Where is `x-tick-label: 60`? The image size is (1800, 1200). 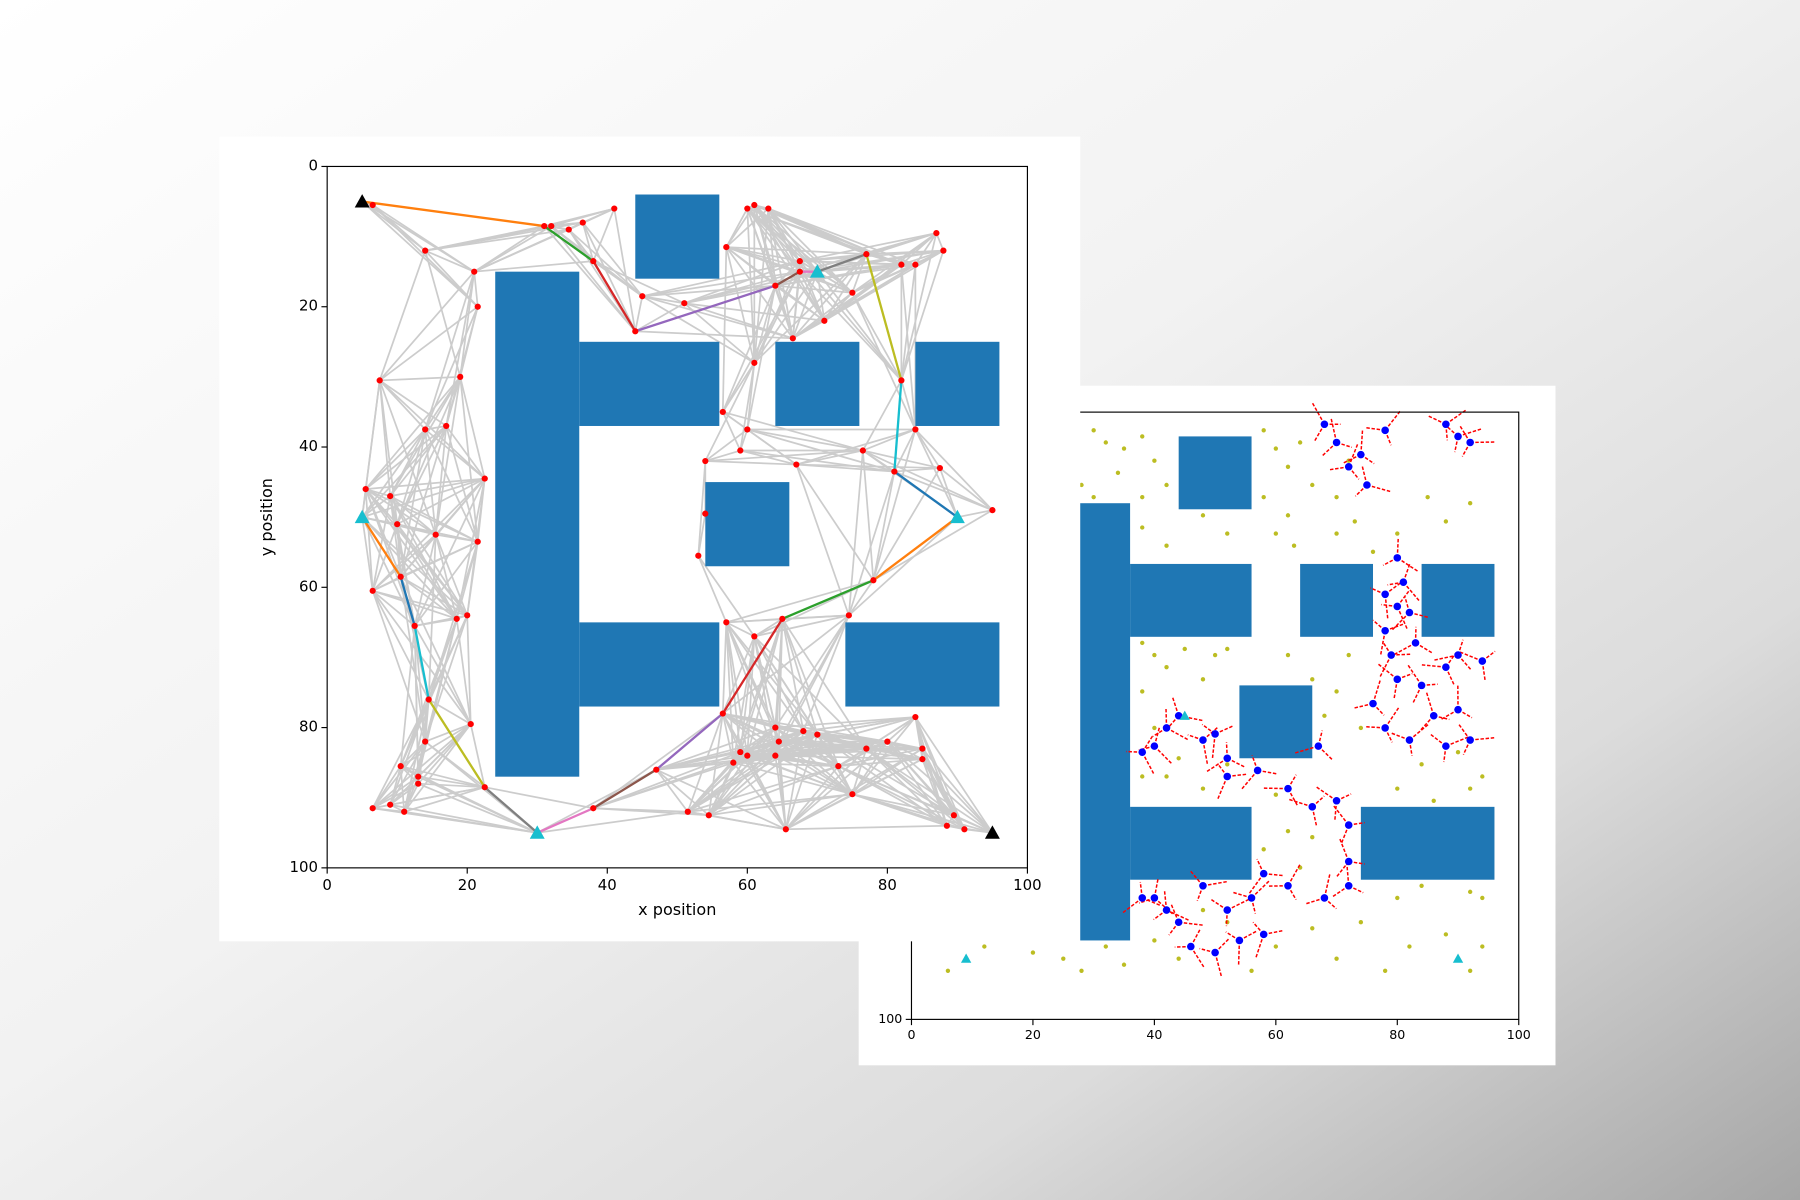
x-tick-label: 60 is located at coordinates (1276, 1034).